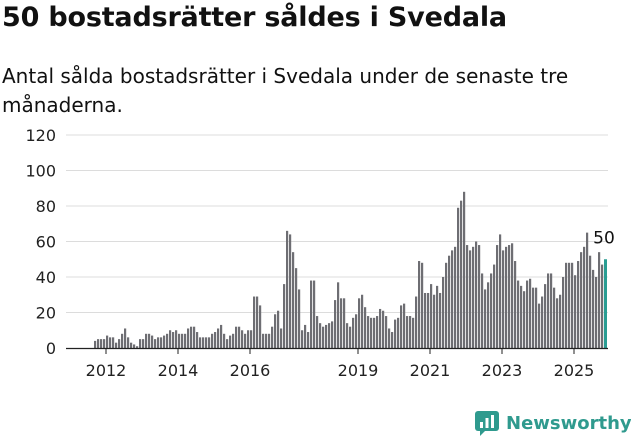  What do you see at coordinates (46, 313) in the screenshot?
I see `y-tick-label: 20` at bounding box center [46, 313].